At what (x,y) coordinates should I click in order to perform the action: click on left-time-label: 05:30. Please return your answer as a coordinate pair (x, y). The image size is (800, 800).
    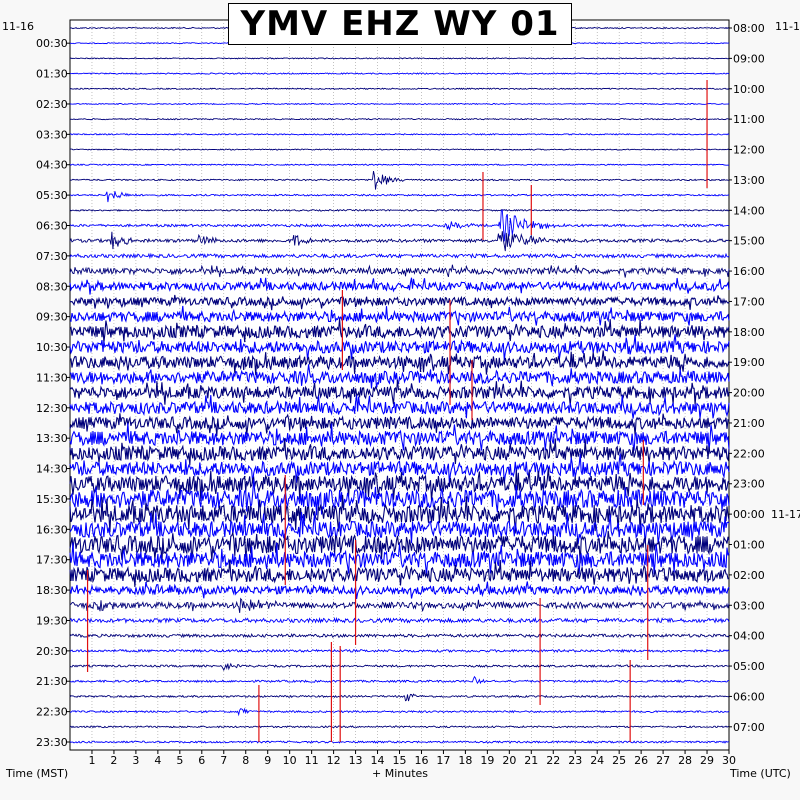
    Looking at the image, I should click on (52, 195).